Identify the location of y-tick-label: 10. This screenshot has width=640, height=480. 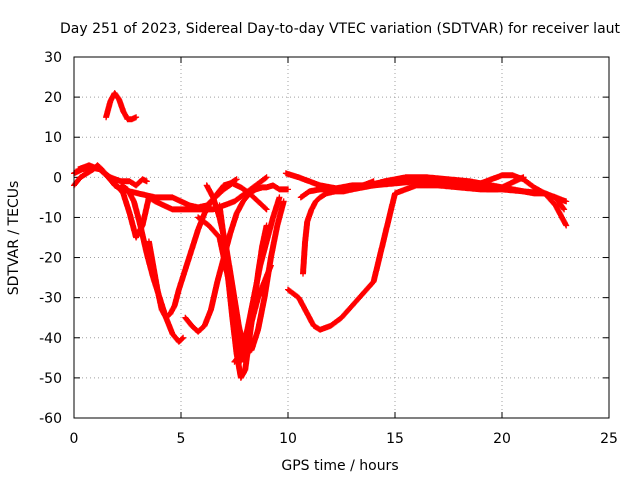
(53, 138).